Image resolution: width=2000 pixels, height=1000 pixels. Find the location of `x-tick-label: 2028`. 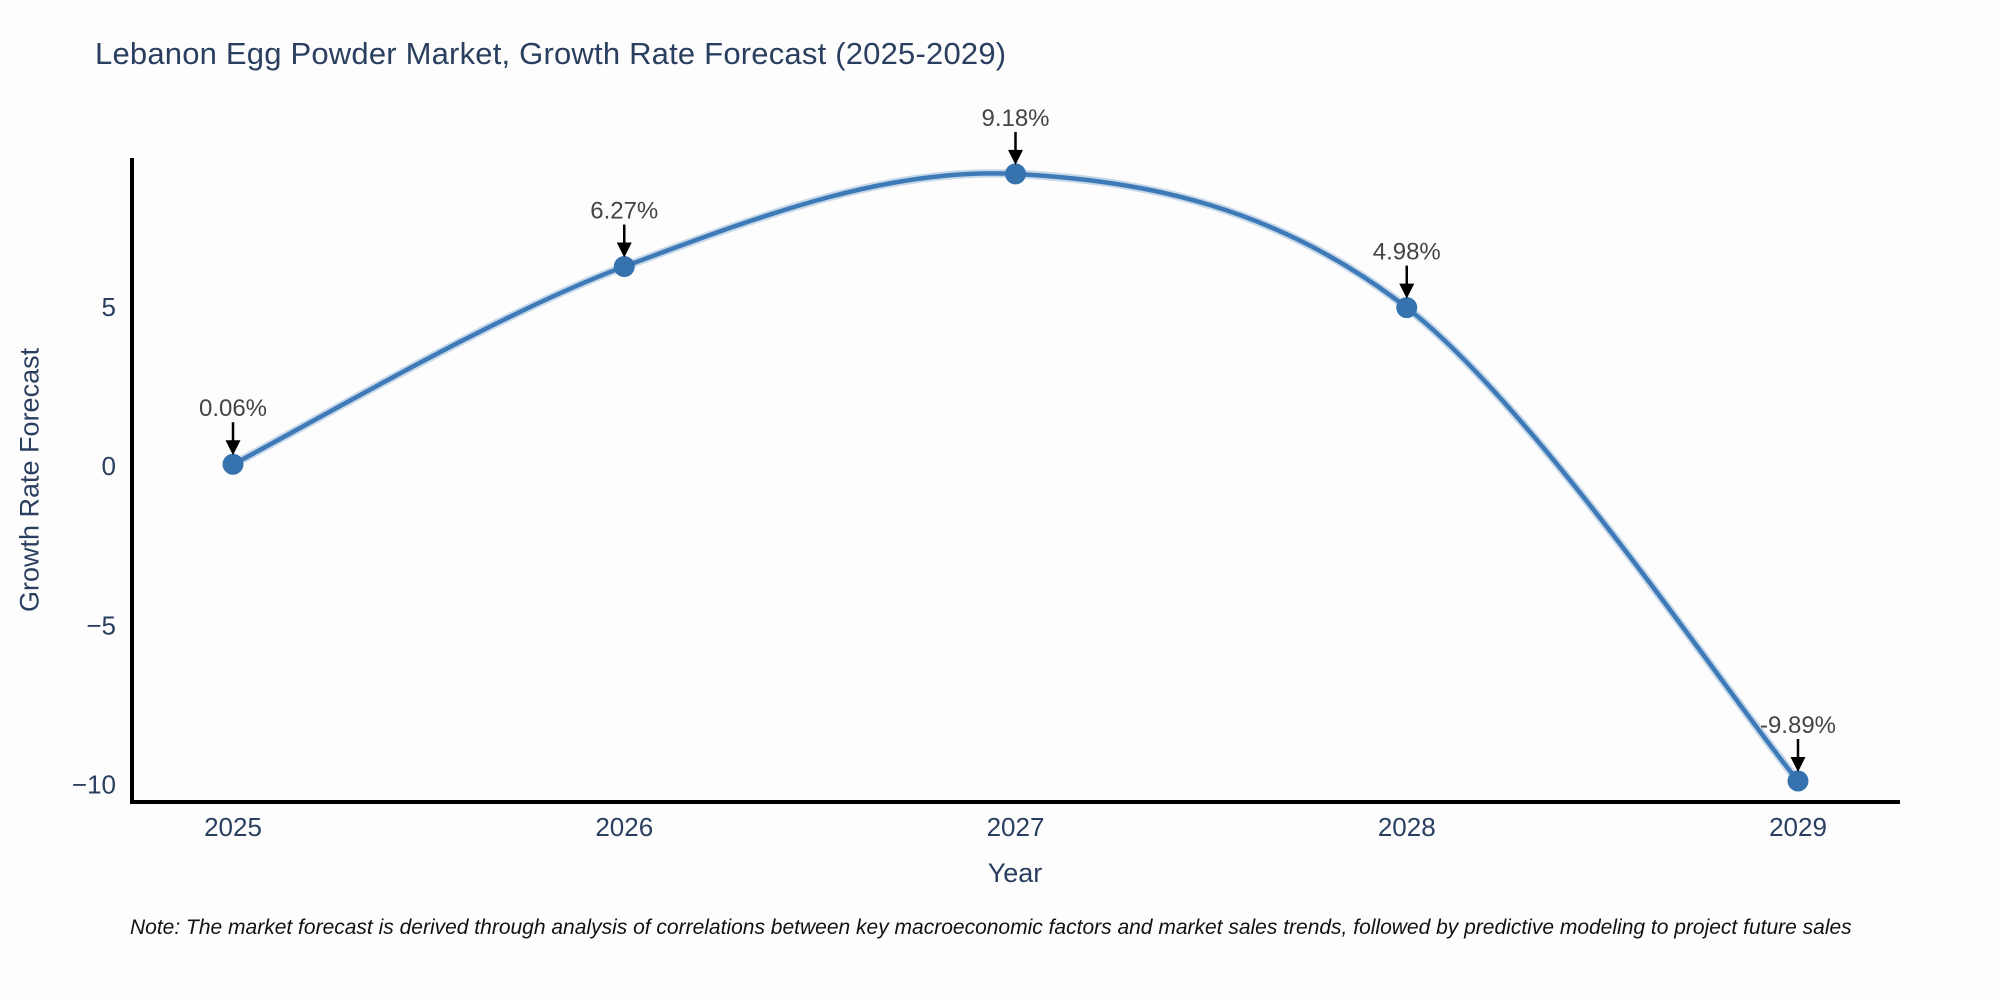

x-tick-label: 2028 is located at coordinates (1407, 827).